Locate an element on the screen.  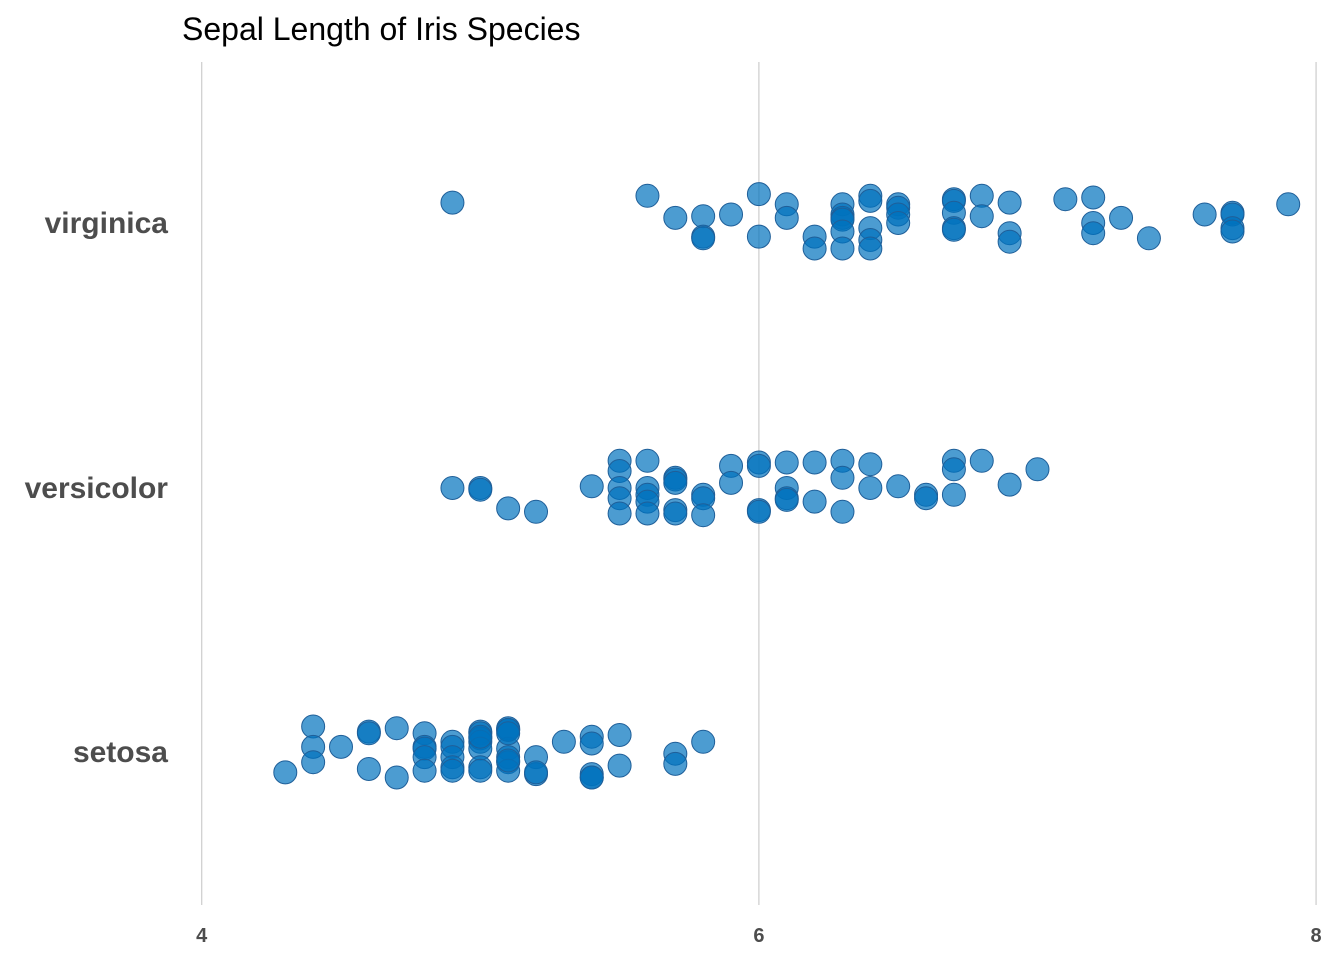
x-tick-label: 6 is located at coordinates (758, 936).